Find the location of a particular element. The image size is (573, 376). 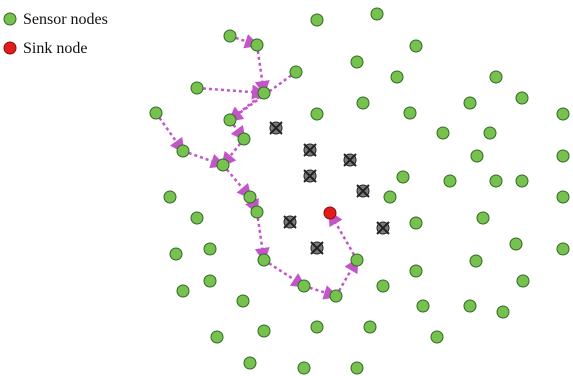

legend: Sensor nodes Sink node is located at coordinates (55, 34).